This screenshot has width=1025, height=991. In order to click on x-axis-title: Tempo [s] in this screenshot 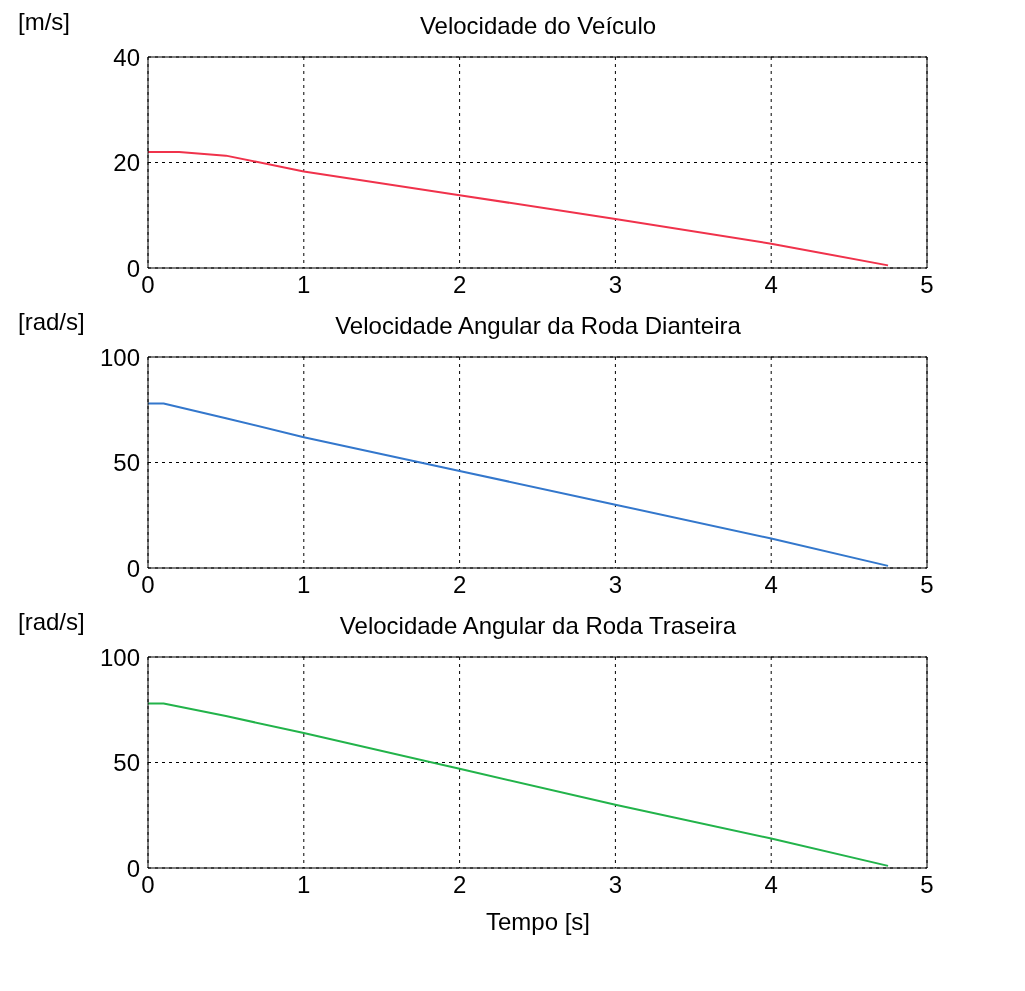, I will do `click(537, 922)`.